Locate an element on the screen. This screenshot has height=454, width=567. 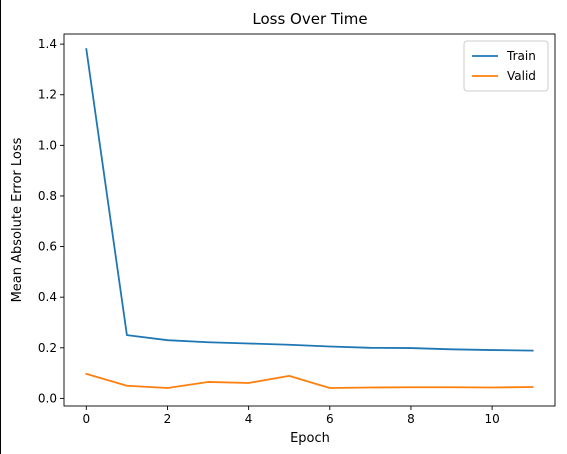
series-line-valid is located at coordinates (309, 380).